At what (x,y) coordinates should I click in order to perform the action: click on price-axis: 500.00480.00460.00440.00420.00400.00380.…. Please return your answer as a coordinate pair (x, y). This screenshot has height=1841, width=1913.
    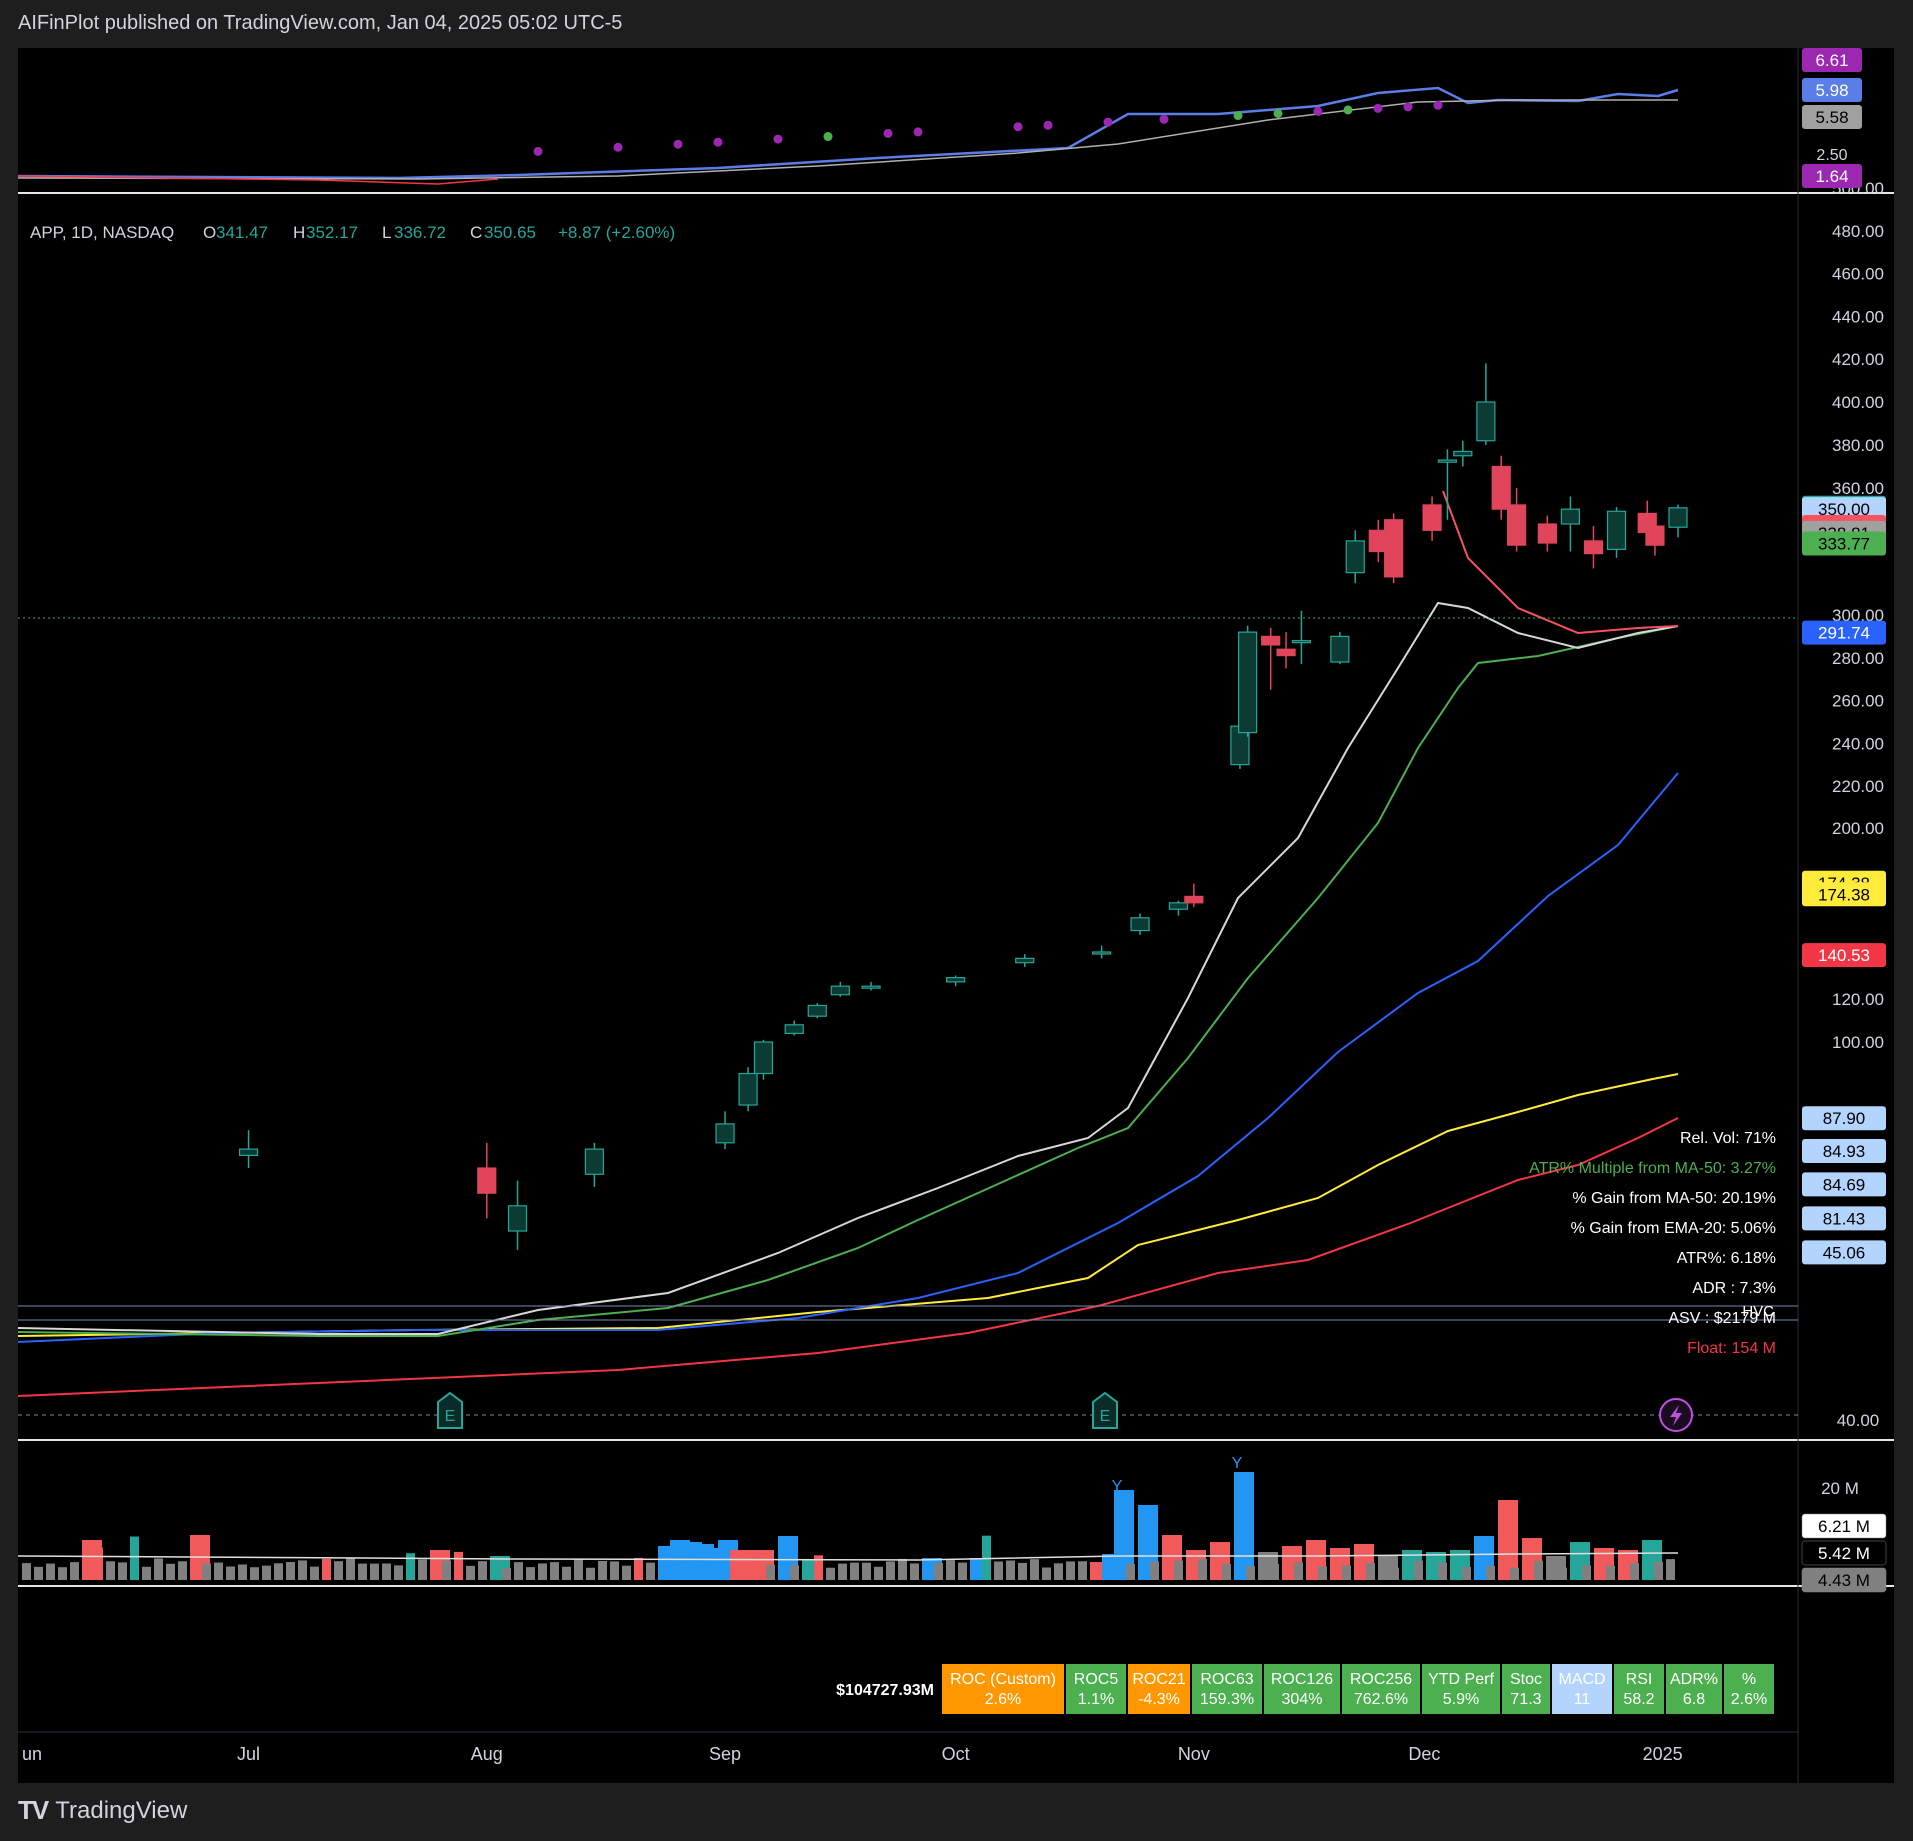
    Looking at the image, I should click on (1858, 804).